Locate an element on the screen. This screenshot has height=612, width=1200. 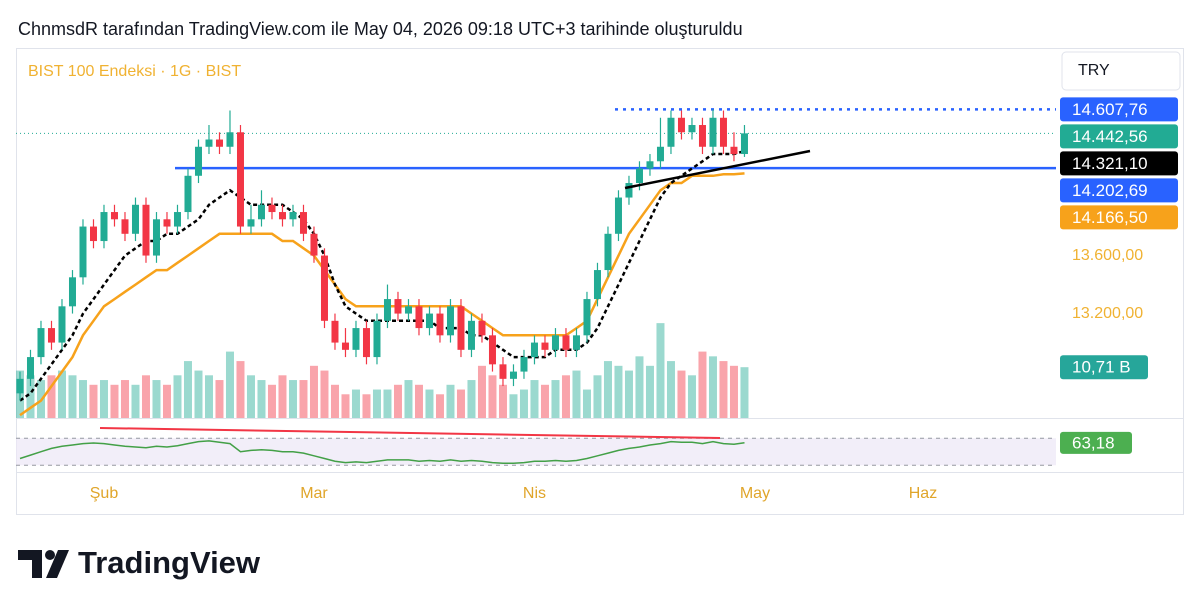
x-tick-label: Haz is located at coordinates (923, 493).